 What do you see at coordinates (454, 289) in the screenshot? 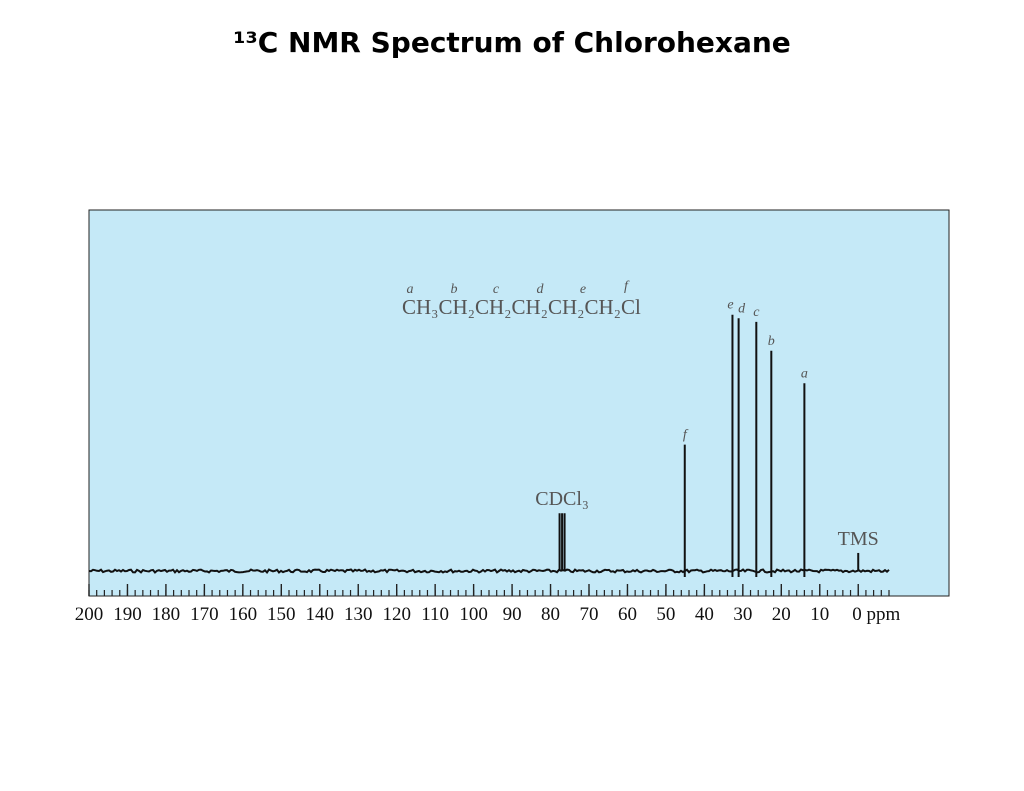
I see `structure-label: b` at bounding box center [454, 289].